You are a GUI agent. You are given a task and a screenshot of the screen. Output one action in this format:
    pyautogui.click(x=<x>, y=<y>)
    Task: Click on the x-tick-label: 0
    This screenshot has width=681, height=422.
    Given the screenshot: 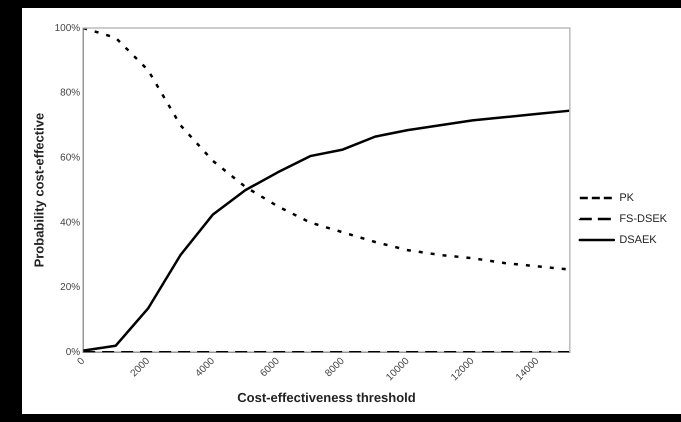 What is the action you would take?
    pyautogui.click(x=82, y=361)
    